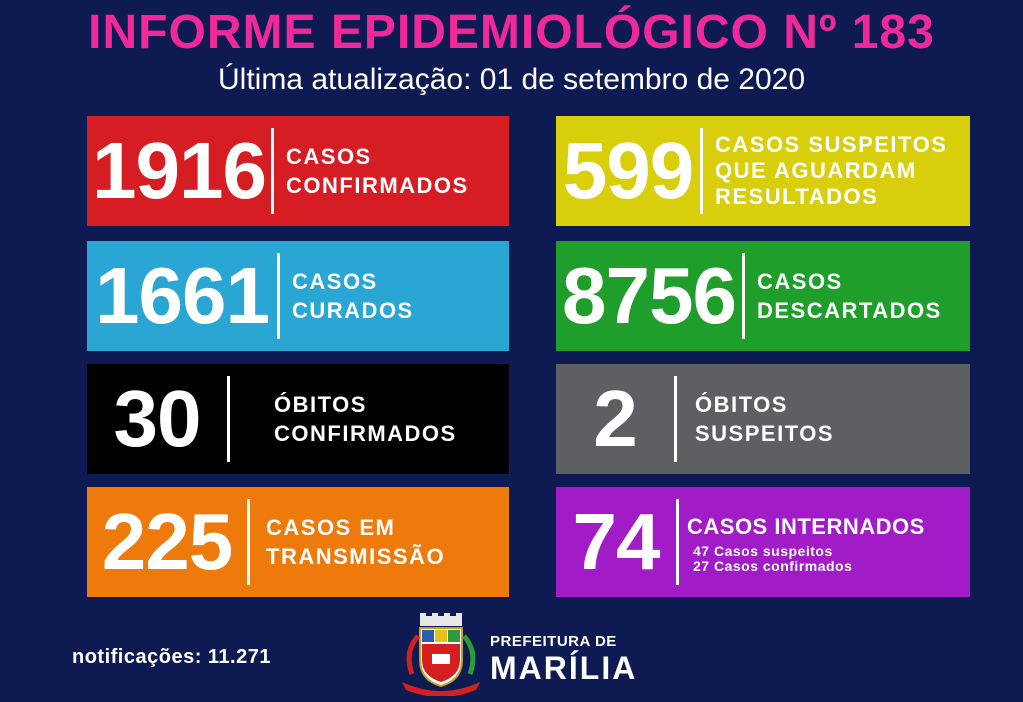  I want to click on hospitalized-confirmed-detail: 27 Casos confirmados, so click(773, 566).